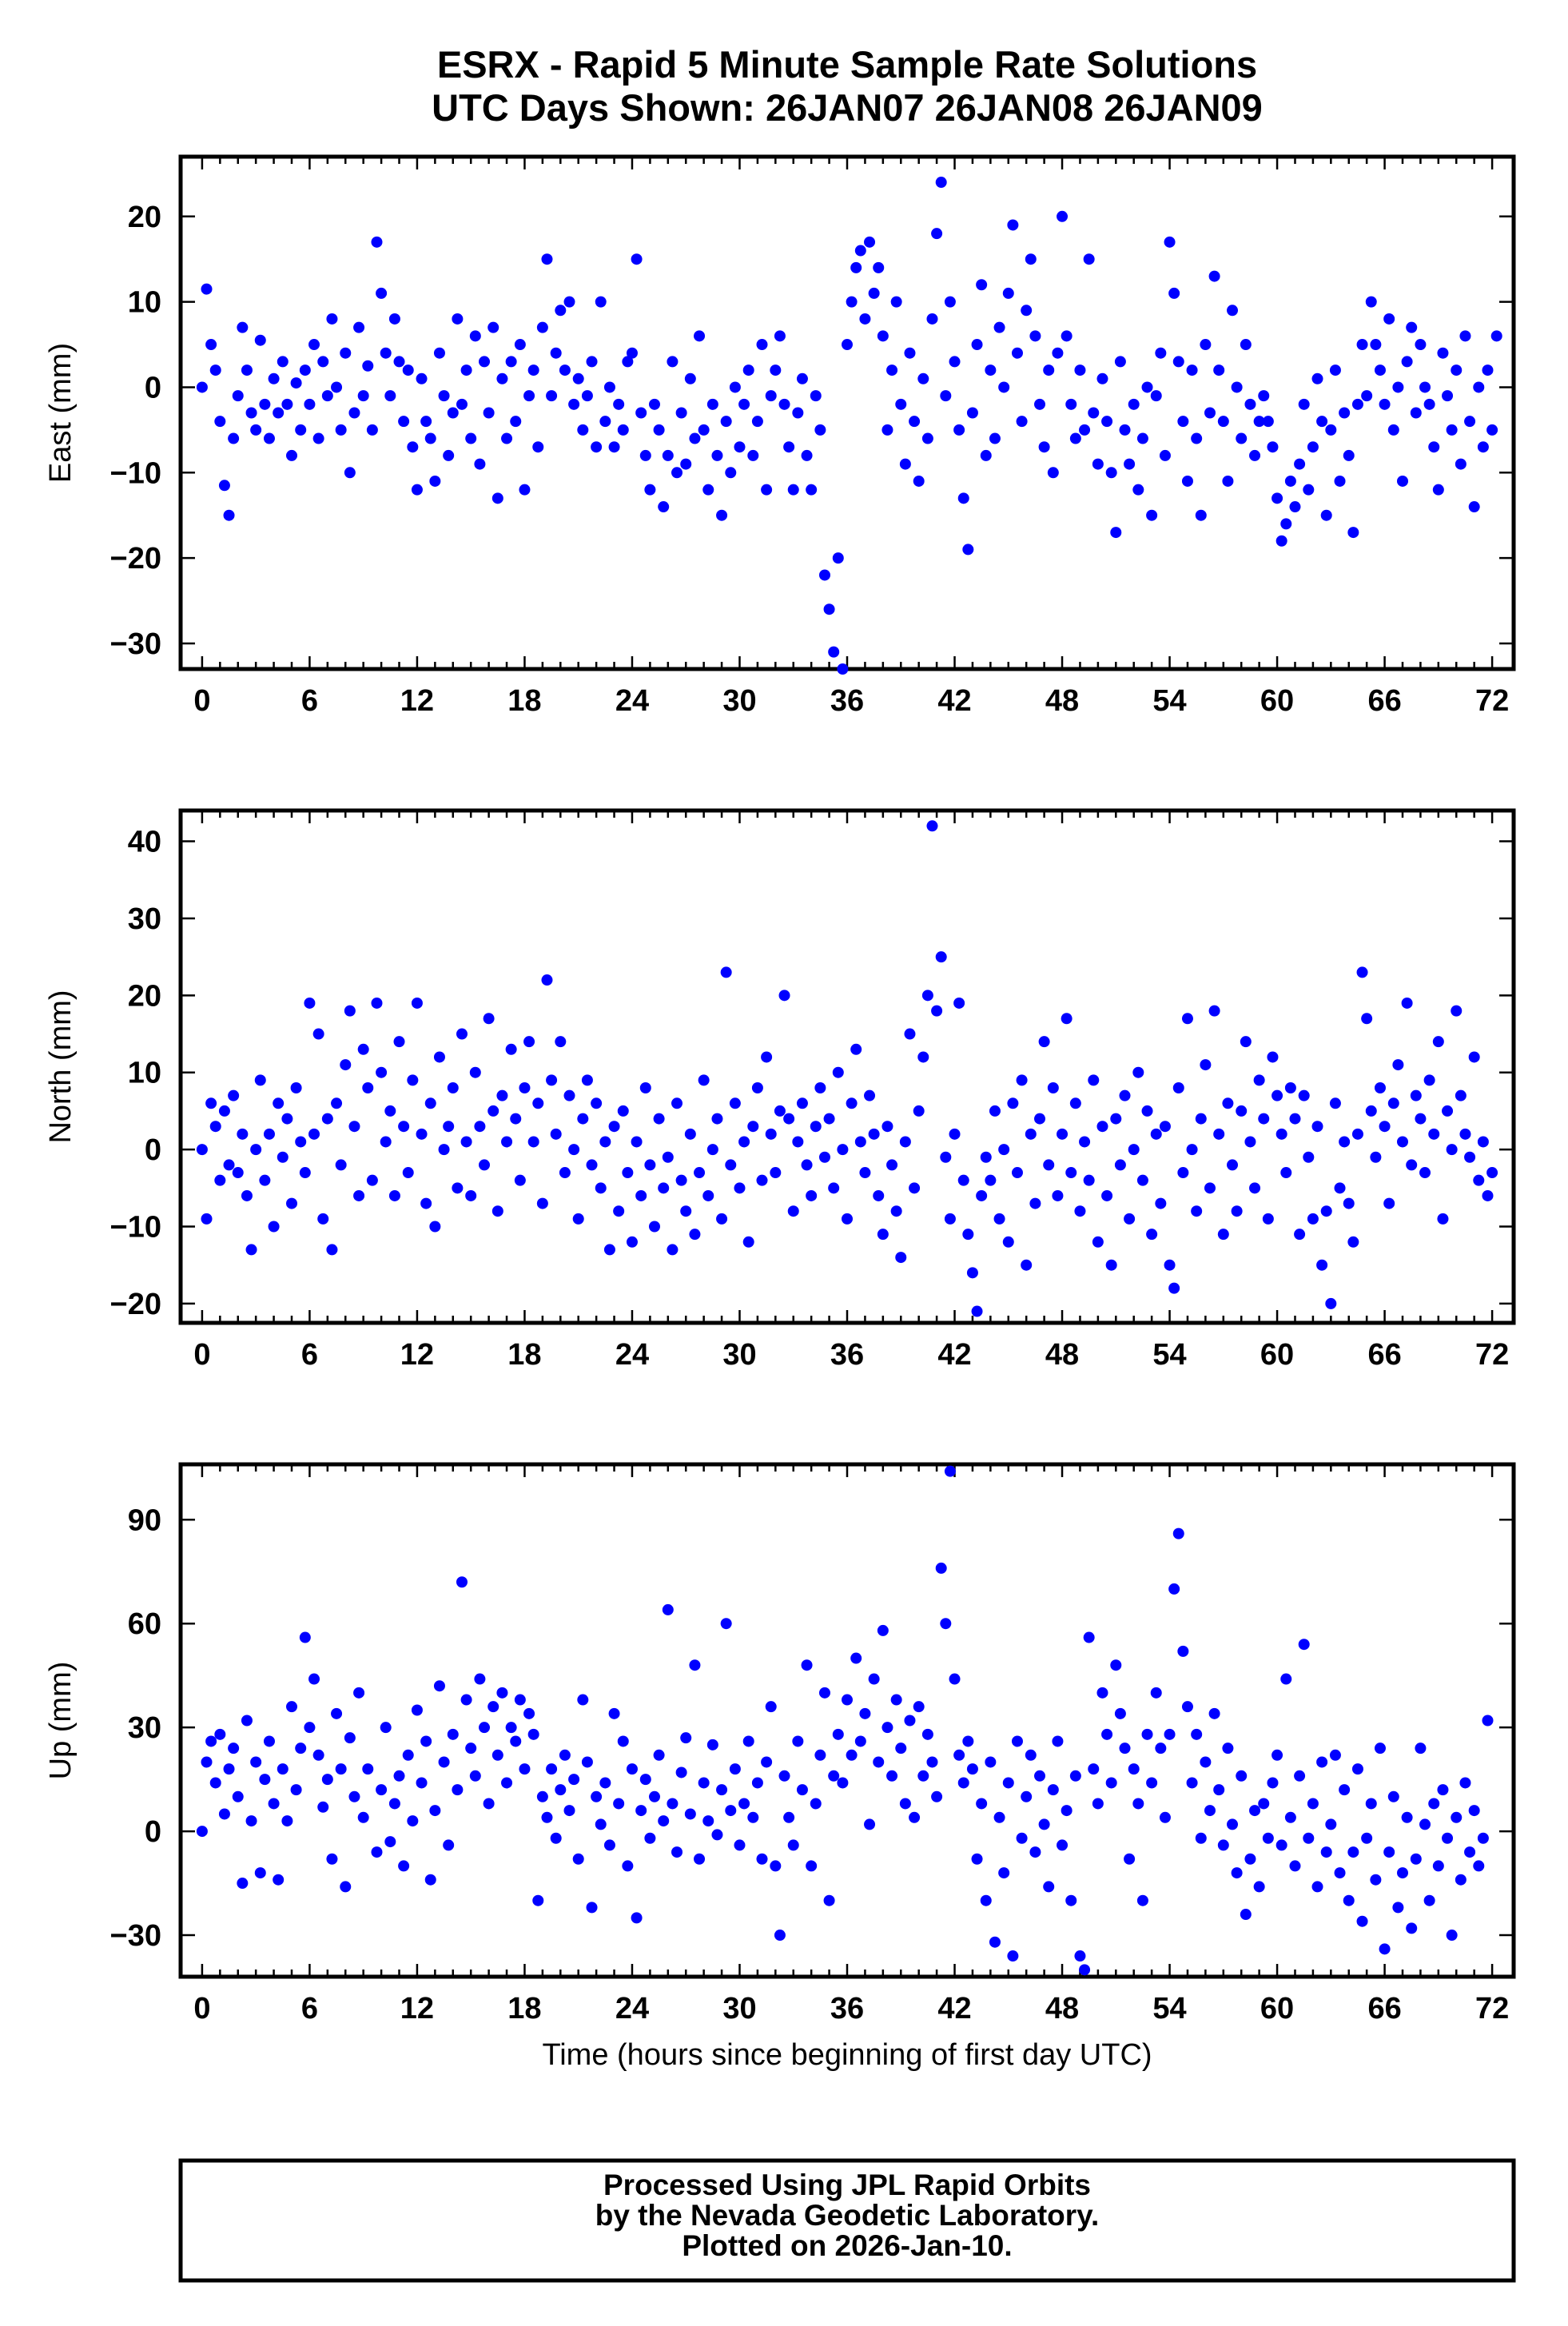  Describe the element at coordinates (1492, 2009) in the screenshot. I see `up-x-tick-label: 72` at that location.